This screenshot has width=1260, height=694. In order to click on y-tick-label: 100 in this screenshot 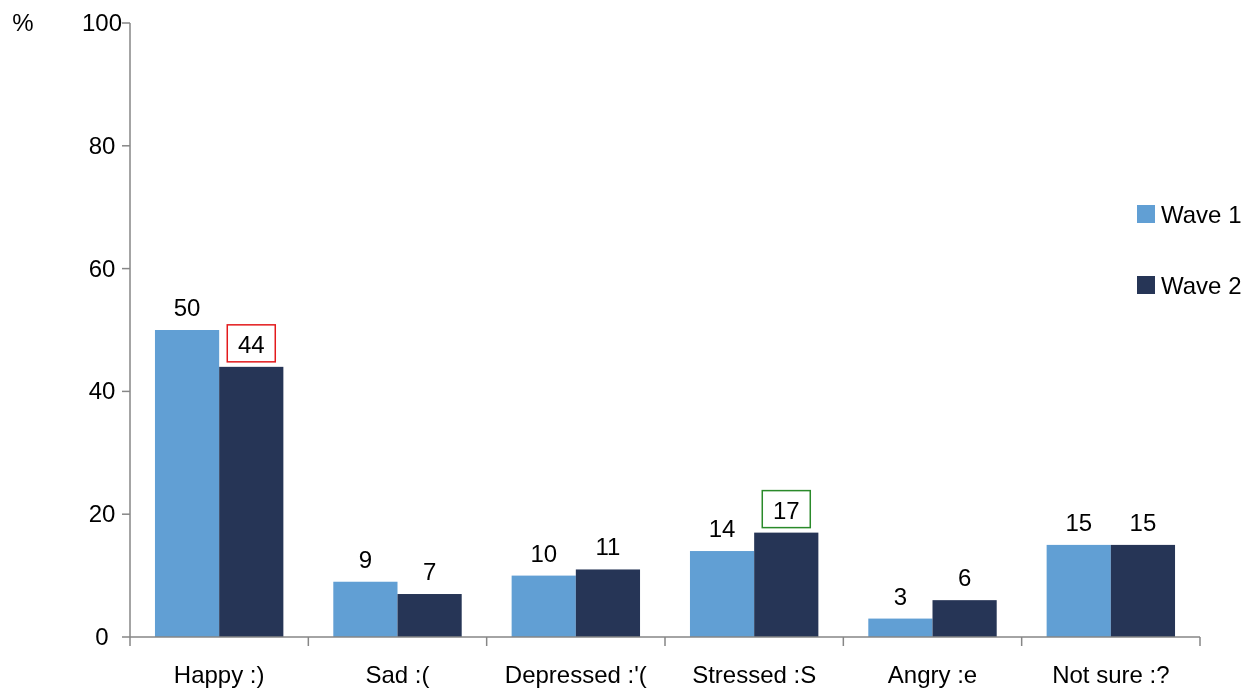, I will do `click(102, 22)`.